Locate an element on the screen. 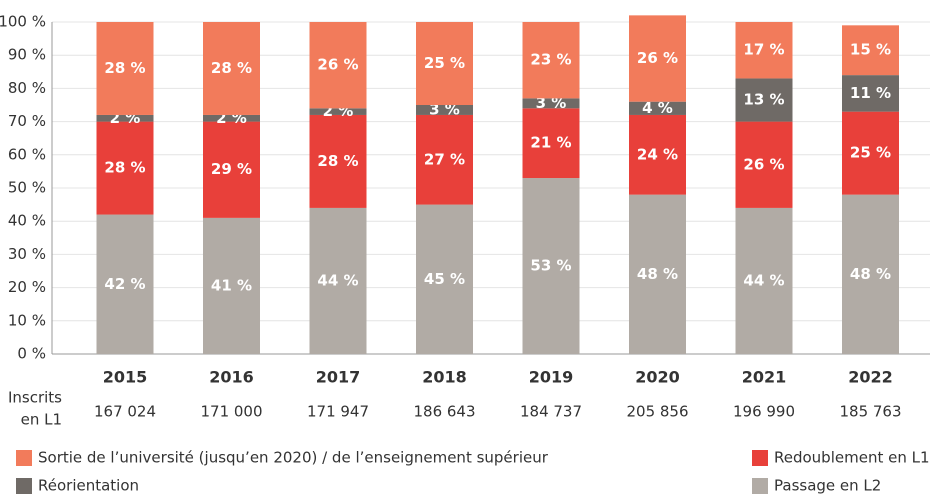 Image resolution: width=946 pixels, height=500 pixels. value-label: 45 % is located at coordinates (444, 279).